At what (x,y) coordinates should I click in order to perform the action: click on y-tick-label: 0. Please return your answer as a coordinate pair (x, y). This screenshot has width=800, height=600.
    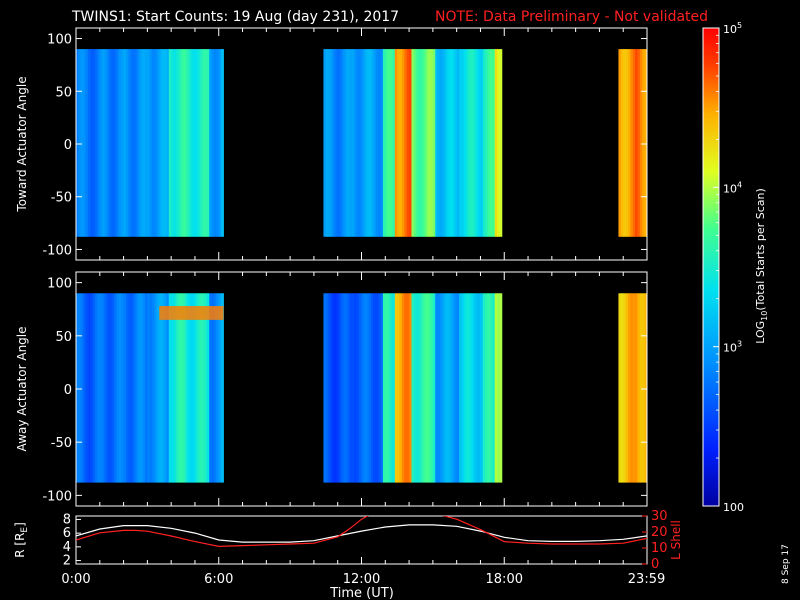
    Looking at the image, I should click on (68, 145).